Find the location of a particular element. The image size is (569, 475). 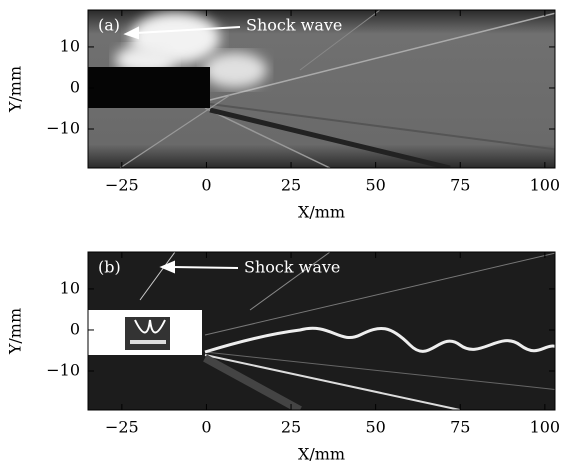

arrows is located at coordinates (182, 150).